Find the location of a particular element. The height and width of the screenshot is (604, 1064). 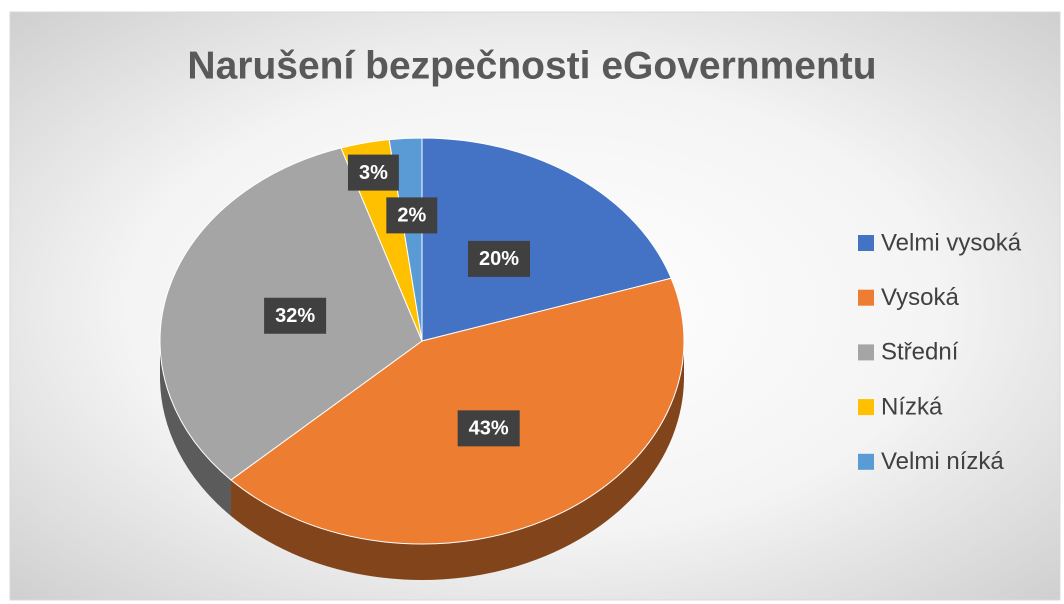

data-label: 3% is located at coordinates (373, 172).